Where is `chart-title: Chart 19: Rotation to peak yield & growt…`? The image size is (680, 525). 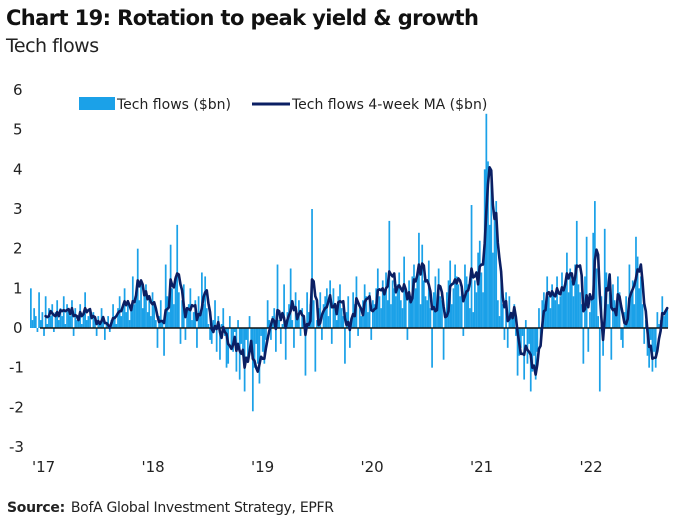 chart-title: Chart 19: Rotation to peak yield & growt… is located at coordinates (242, 18).